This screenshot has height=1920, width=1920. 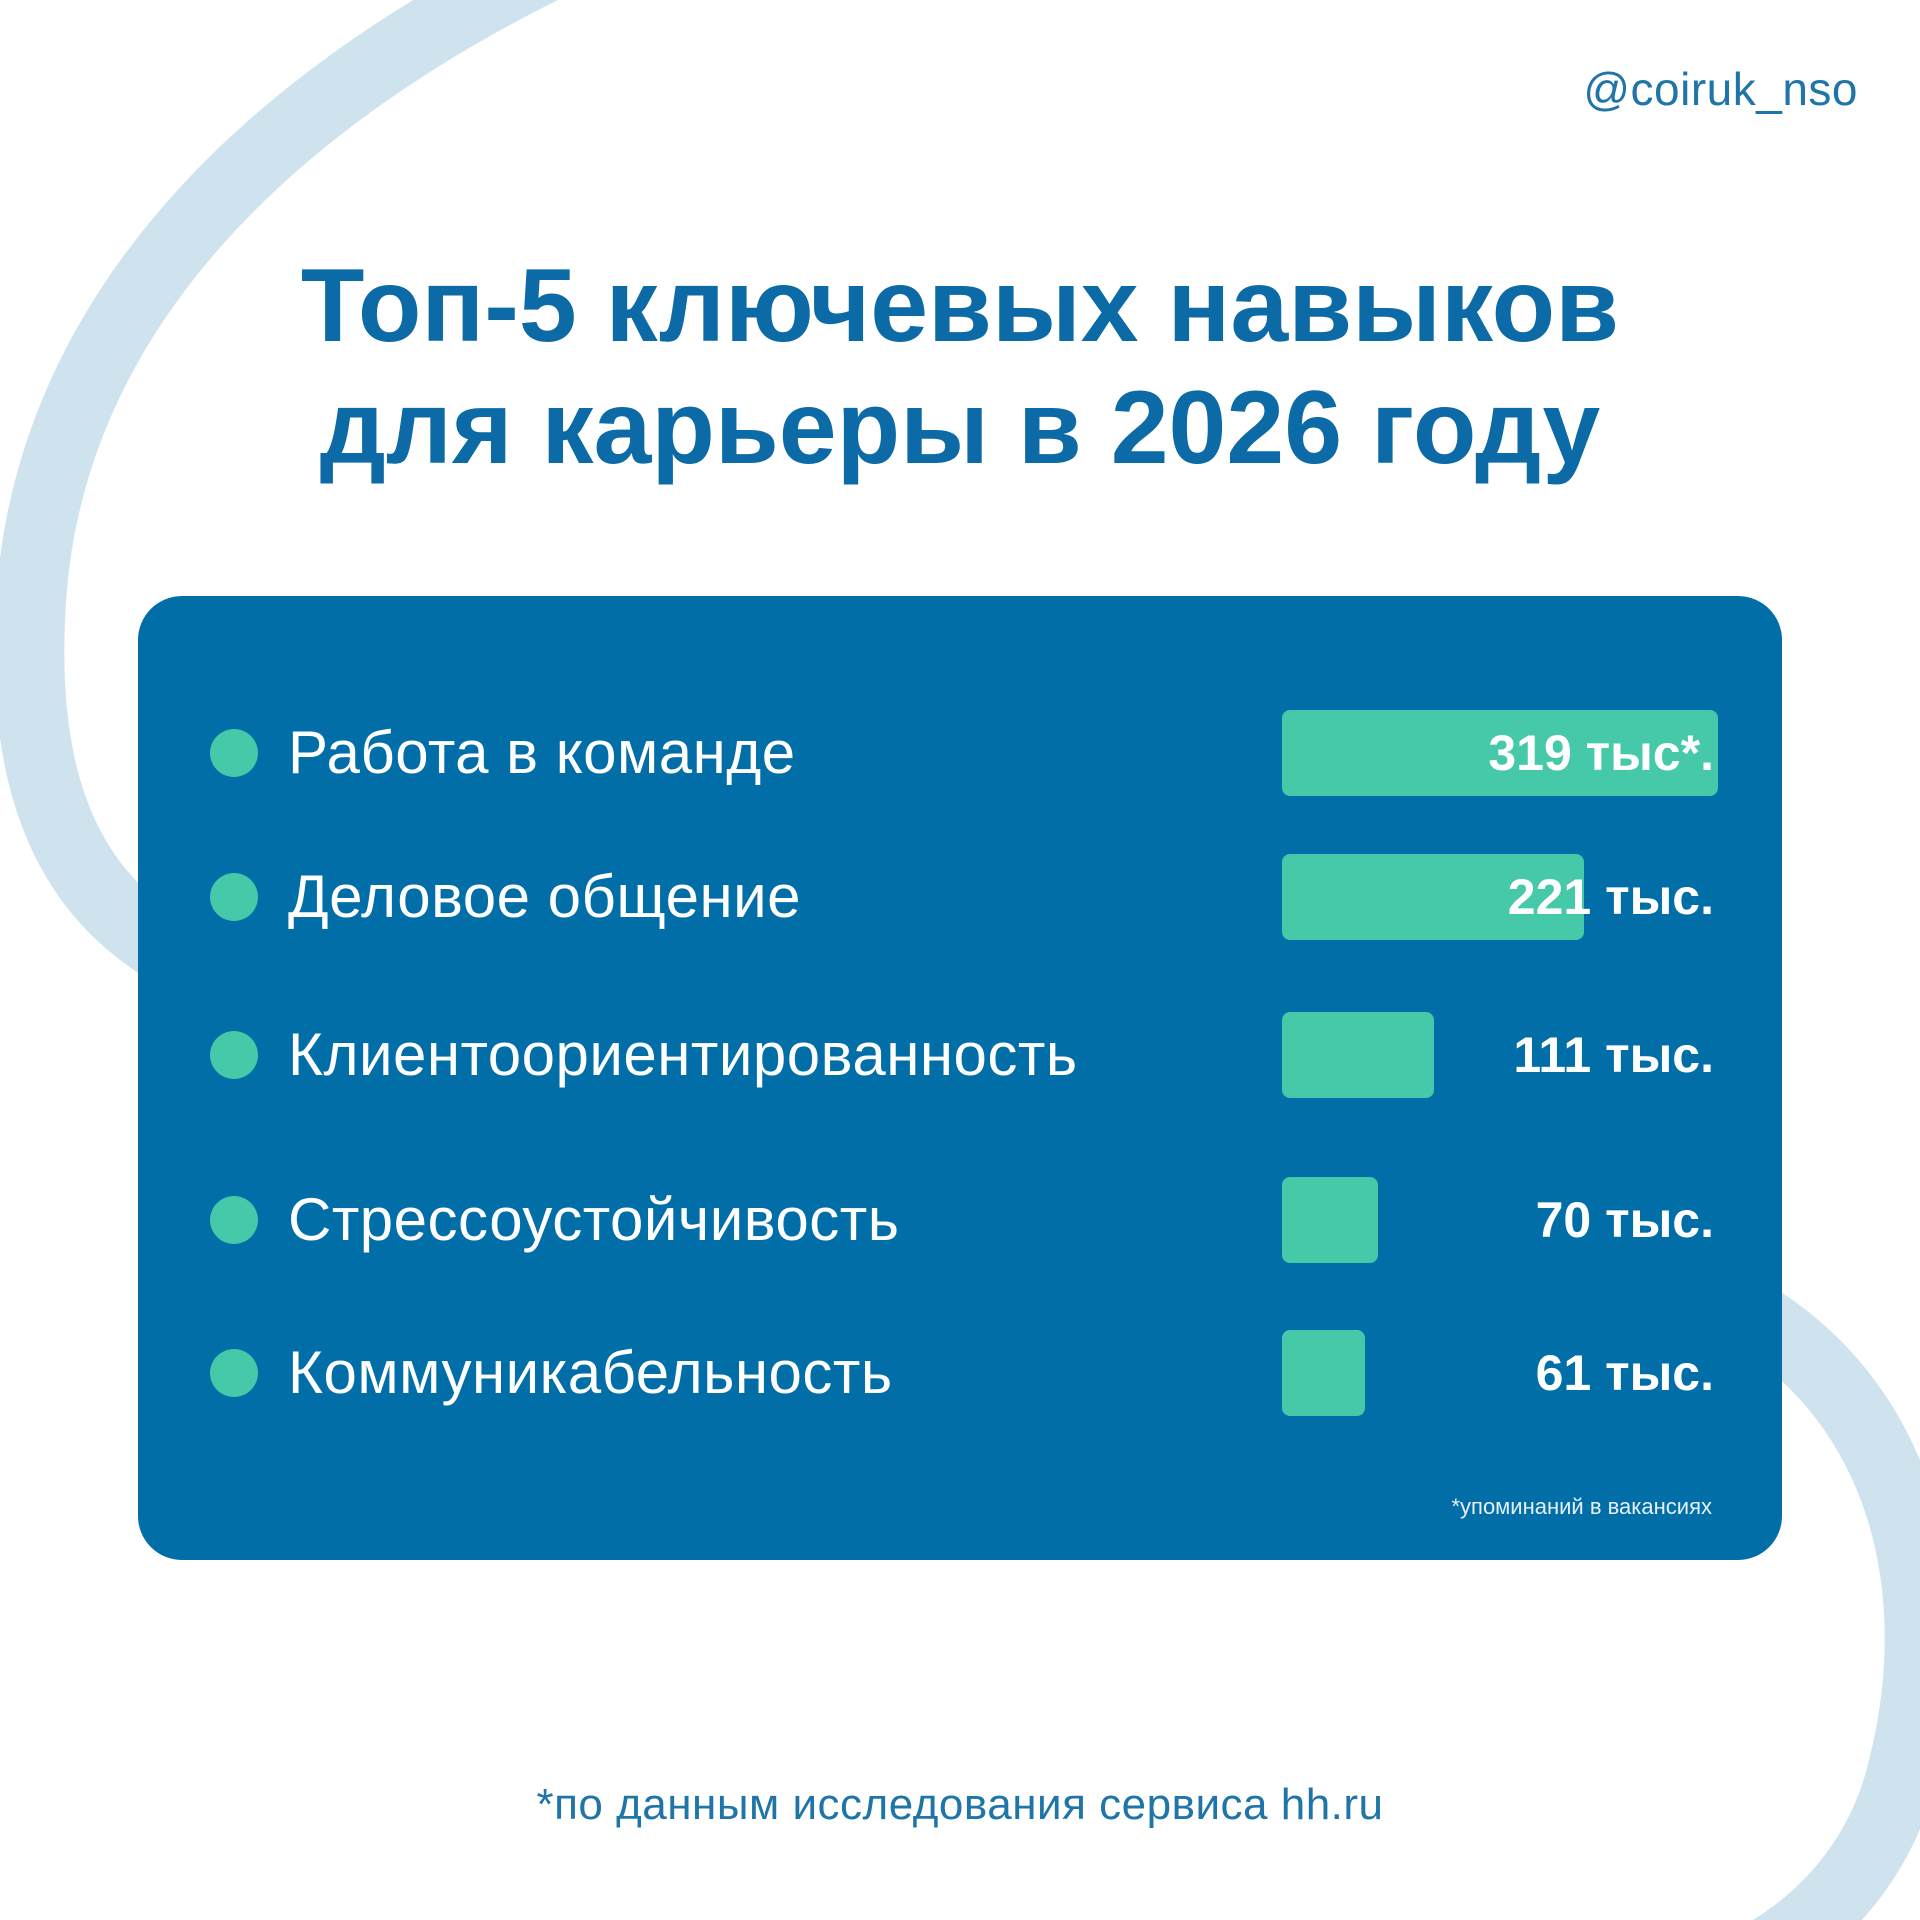 I want to click on value-label: 111 тыс., so click(x=1613, y=1055).